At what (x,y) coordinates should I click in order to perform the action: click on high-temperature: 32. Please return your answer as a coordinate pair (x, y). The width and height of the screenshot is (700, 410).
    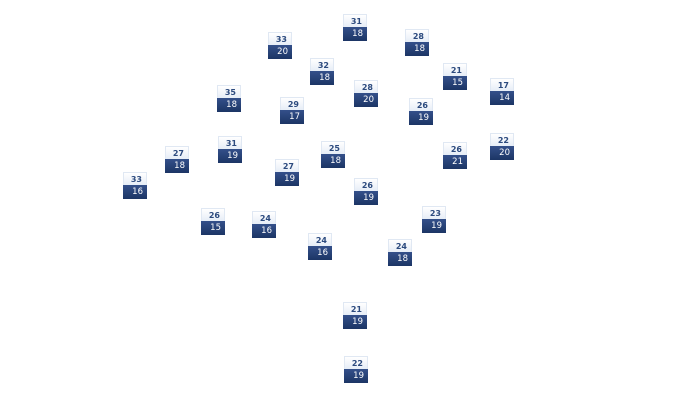
    Looking at the image, I should click on (322, 64).